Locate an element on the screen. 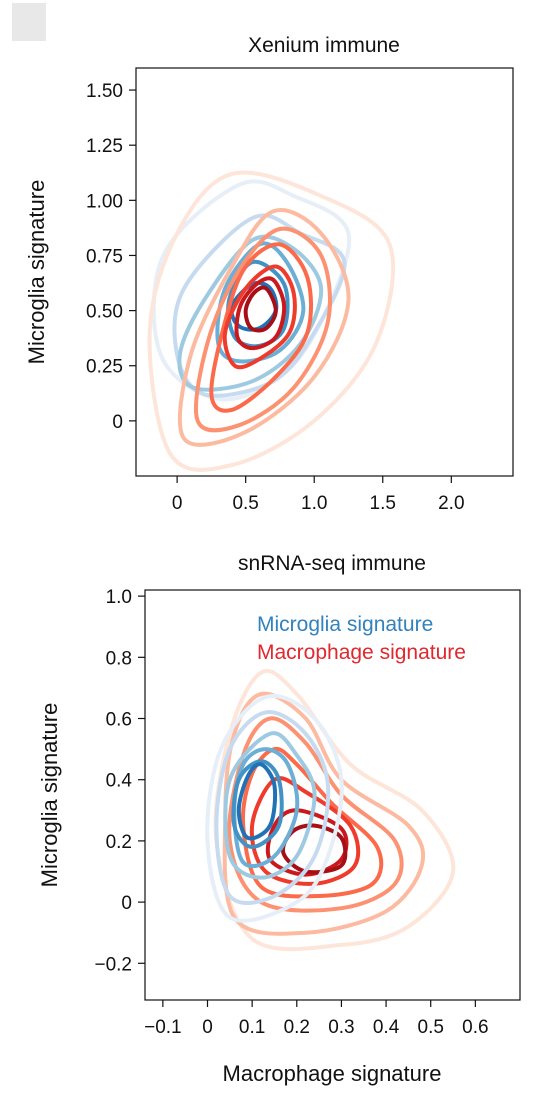 This screenshot has height=1103, width=536. y-tick-label: 1.00 is located at coordinates (104, 201).